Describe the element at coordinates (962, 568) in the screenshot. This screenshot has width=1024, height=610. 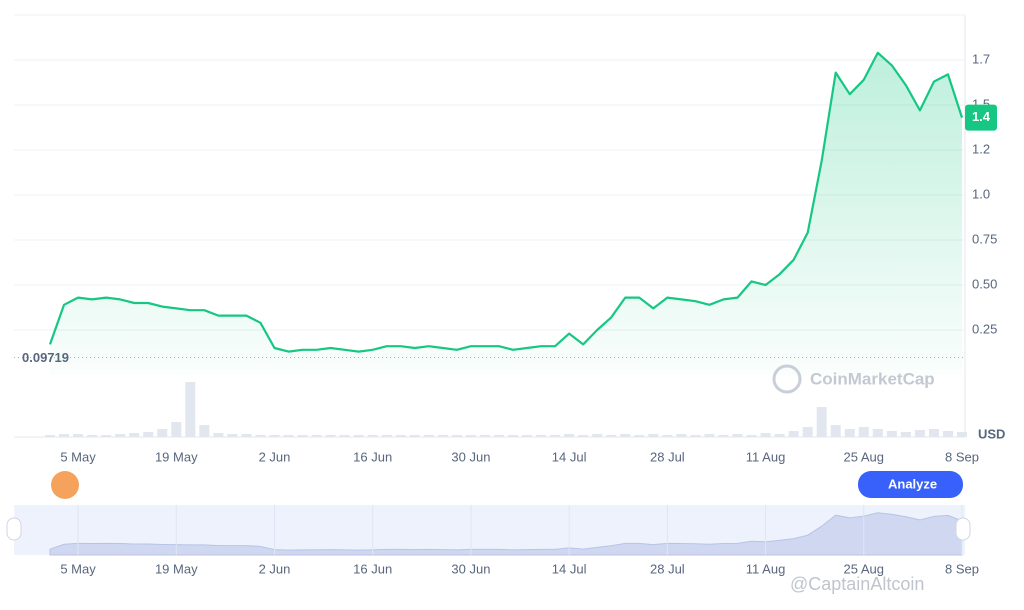
I see `navigator-tick-label: 8 Sep` at that location.